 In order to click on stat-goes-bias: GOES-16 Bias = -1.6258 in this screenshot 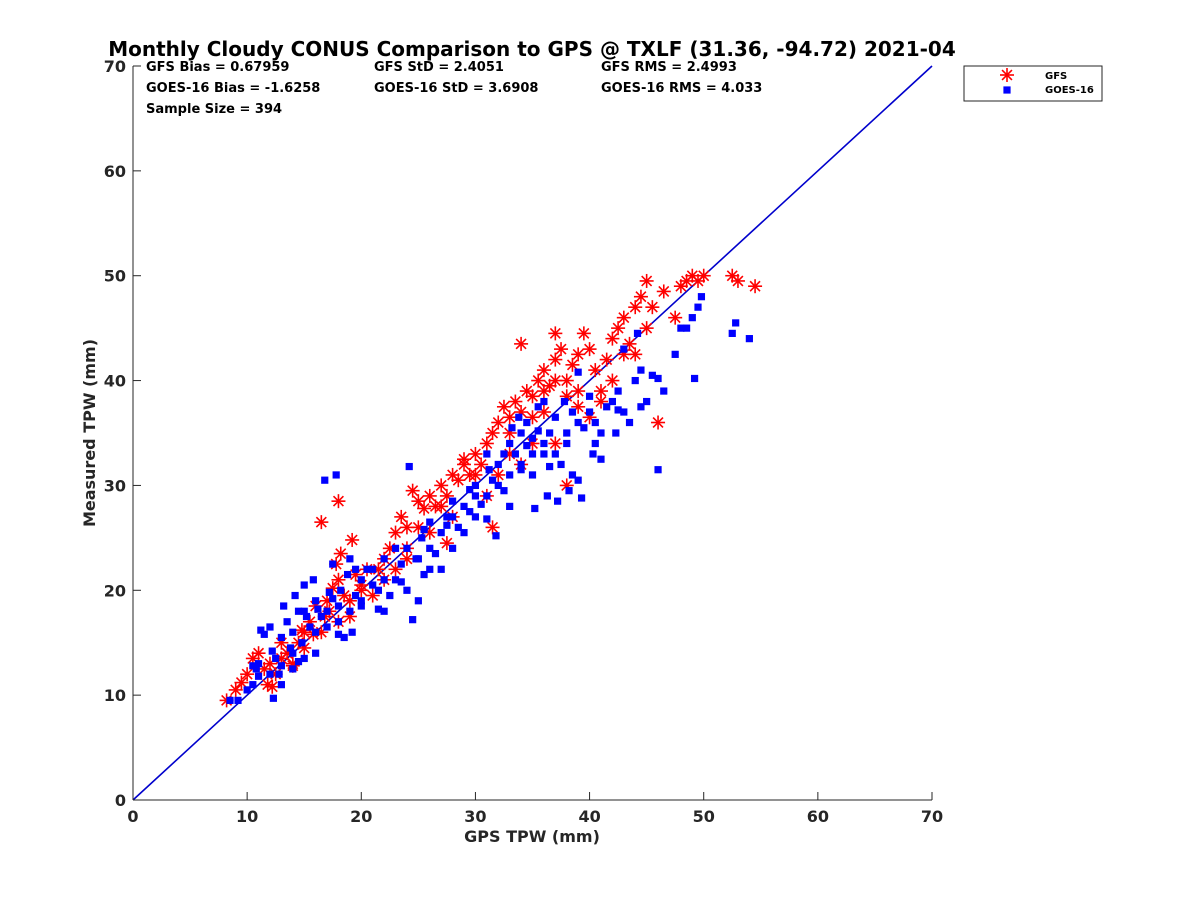, I will do `click(233, 88)`.